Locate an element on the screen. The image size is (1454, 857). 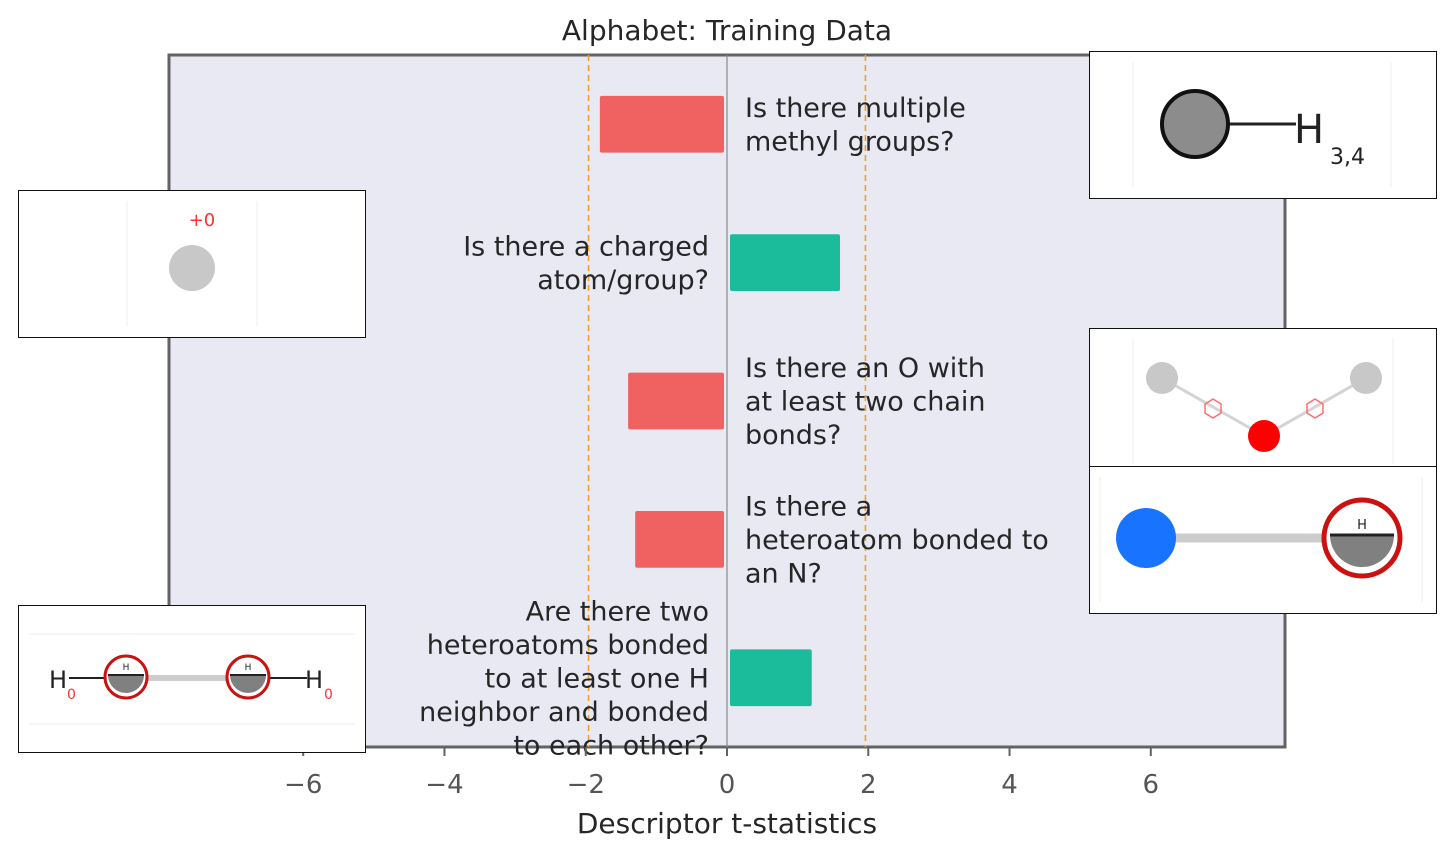
bar-label-4-line-0: Are there two is located at coordinates (617, 612).